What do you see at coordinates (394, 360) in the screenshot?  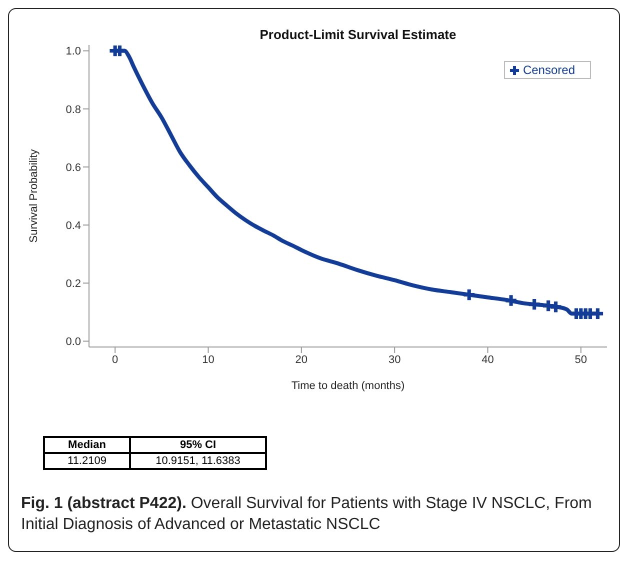 I see `x-tick-label: 30` at bounding box center [394, 360].